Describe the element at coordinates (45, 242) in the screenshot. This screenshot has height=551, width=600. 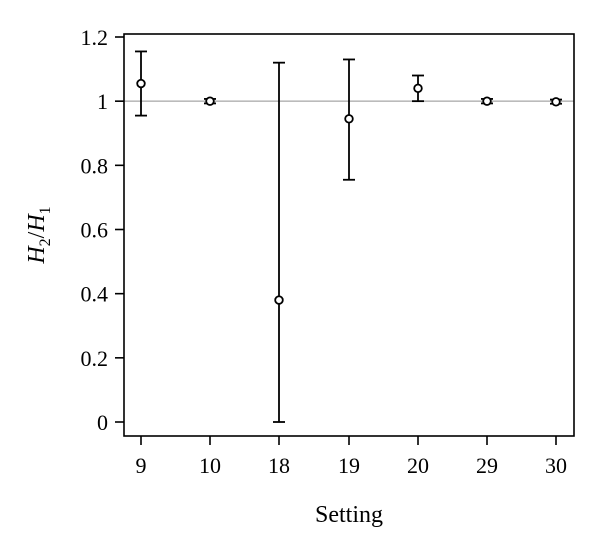
I see `y-label-numerator-sub: 2` at that location.